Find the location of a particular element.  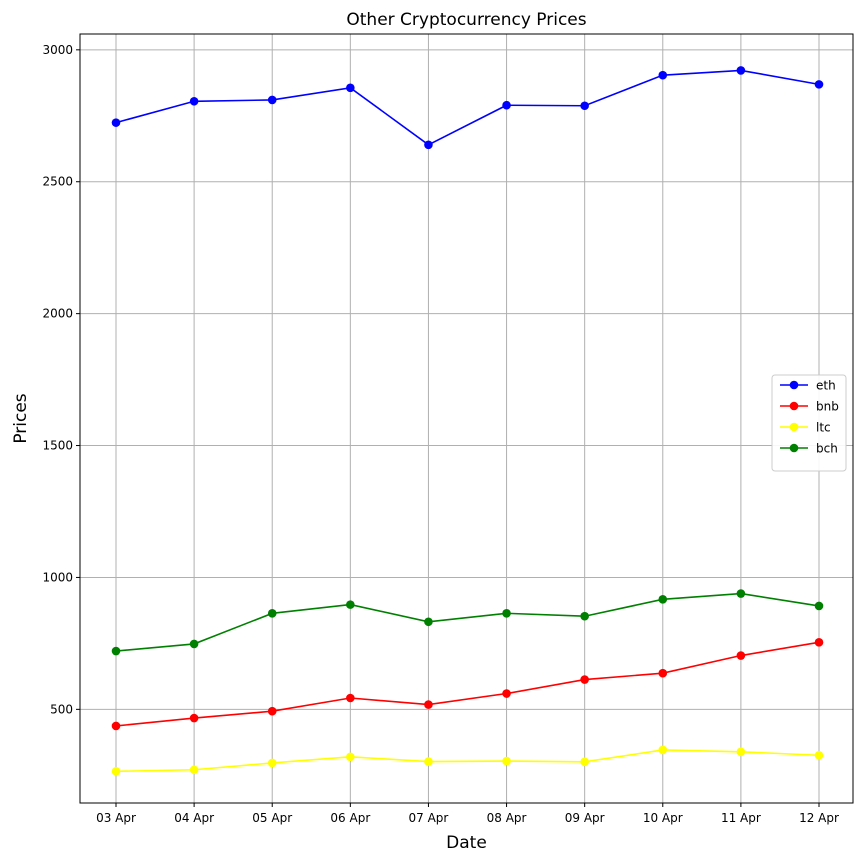

y-tick-label: 2000 is located at coordinates (57, 314).